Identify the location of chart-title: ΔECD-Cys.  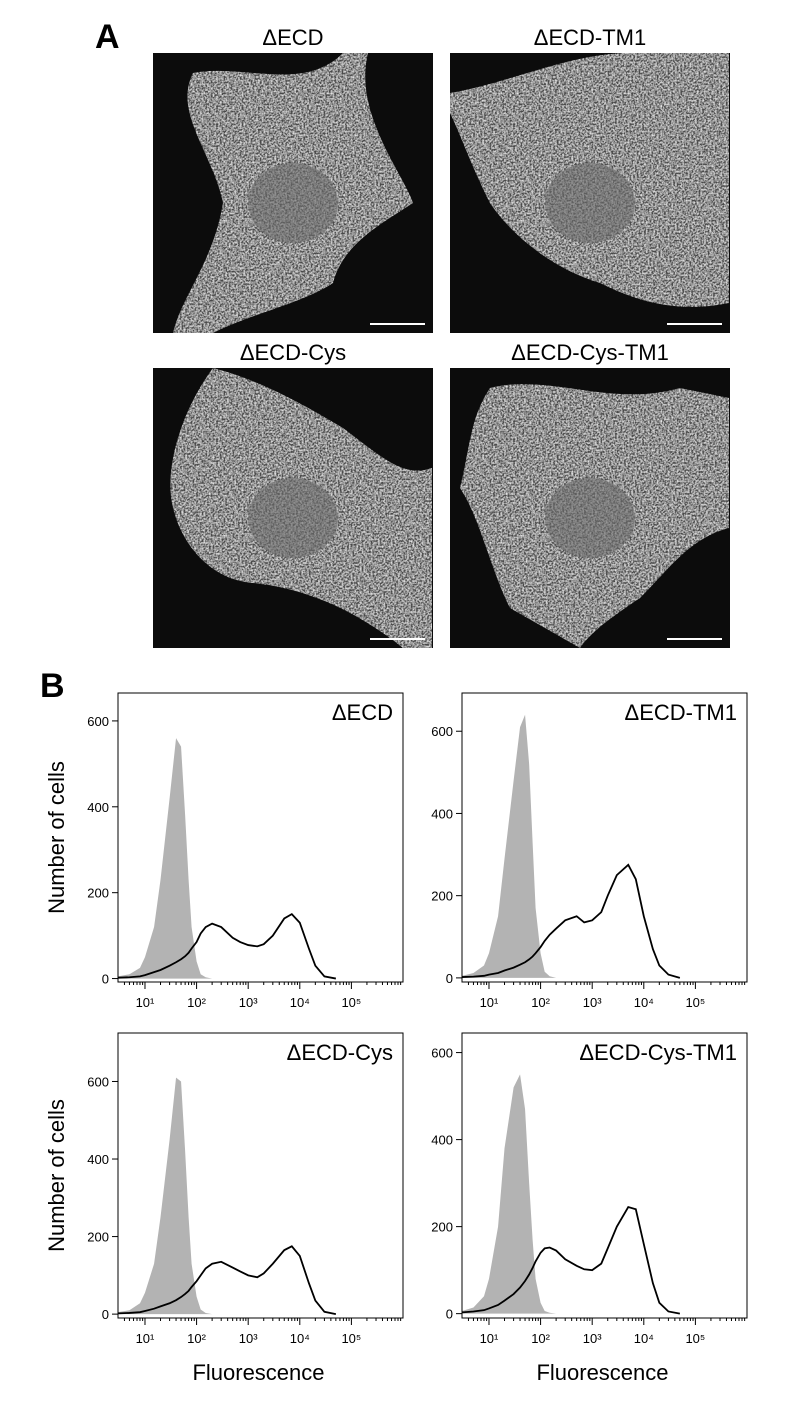
(340, 1052).